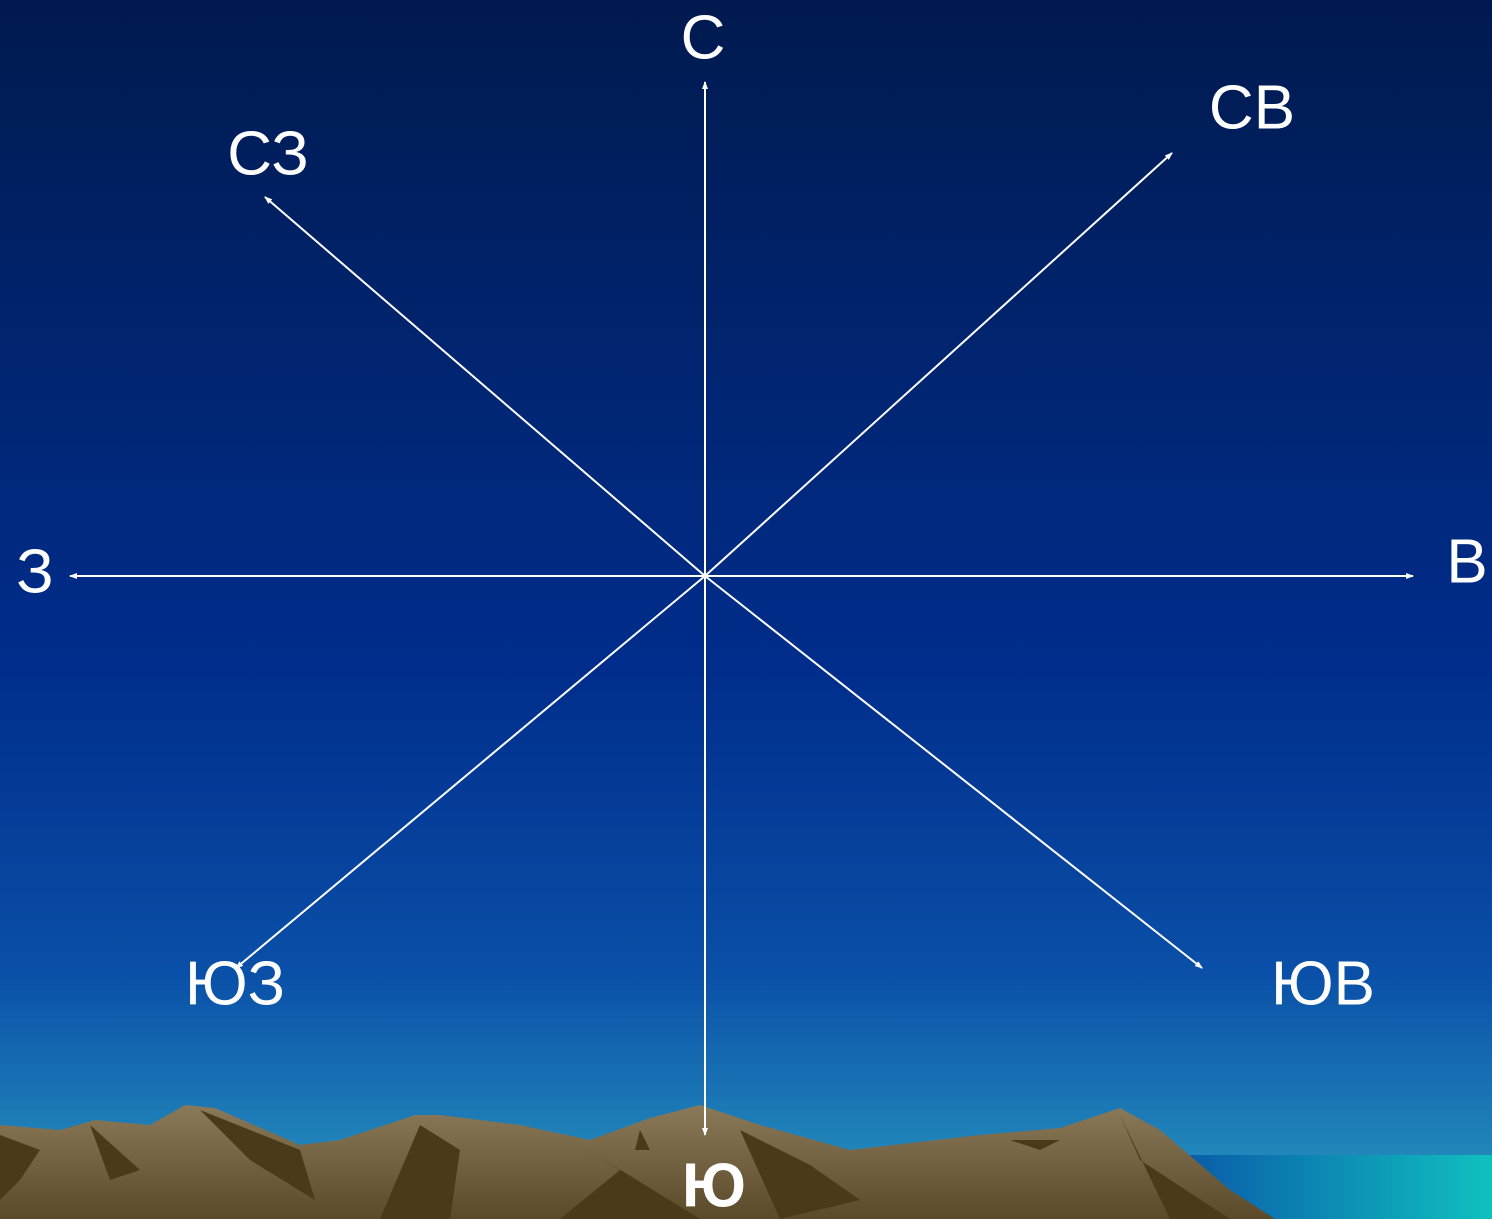 The width and height of the screenshot is (1492, 1219). Describe the element at coordinates (1466, 561) in the screenshot. I see `direction-label: В` at that location.